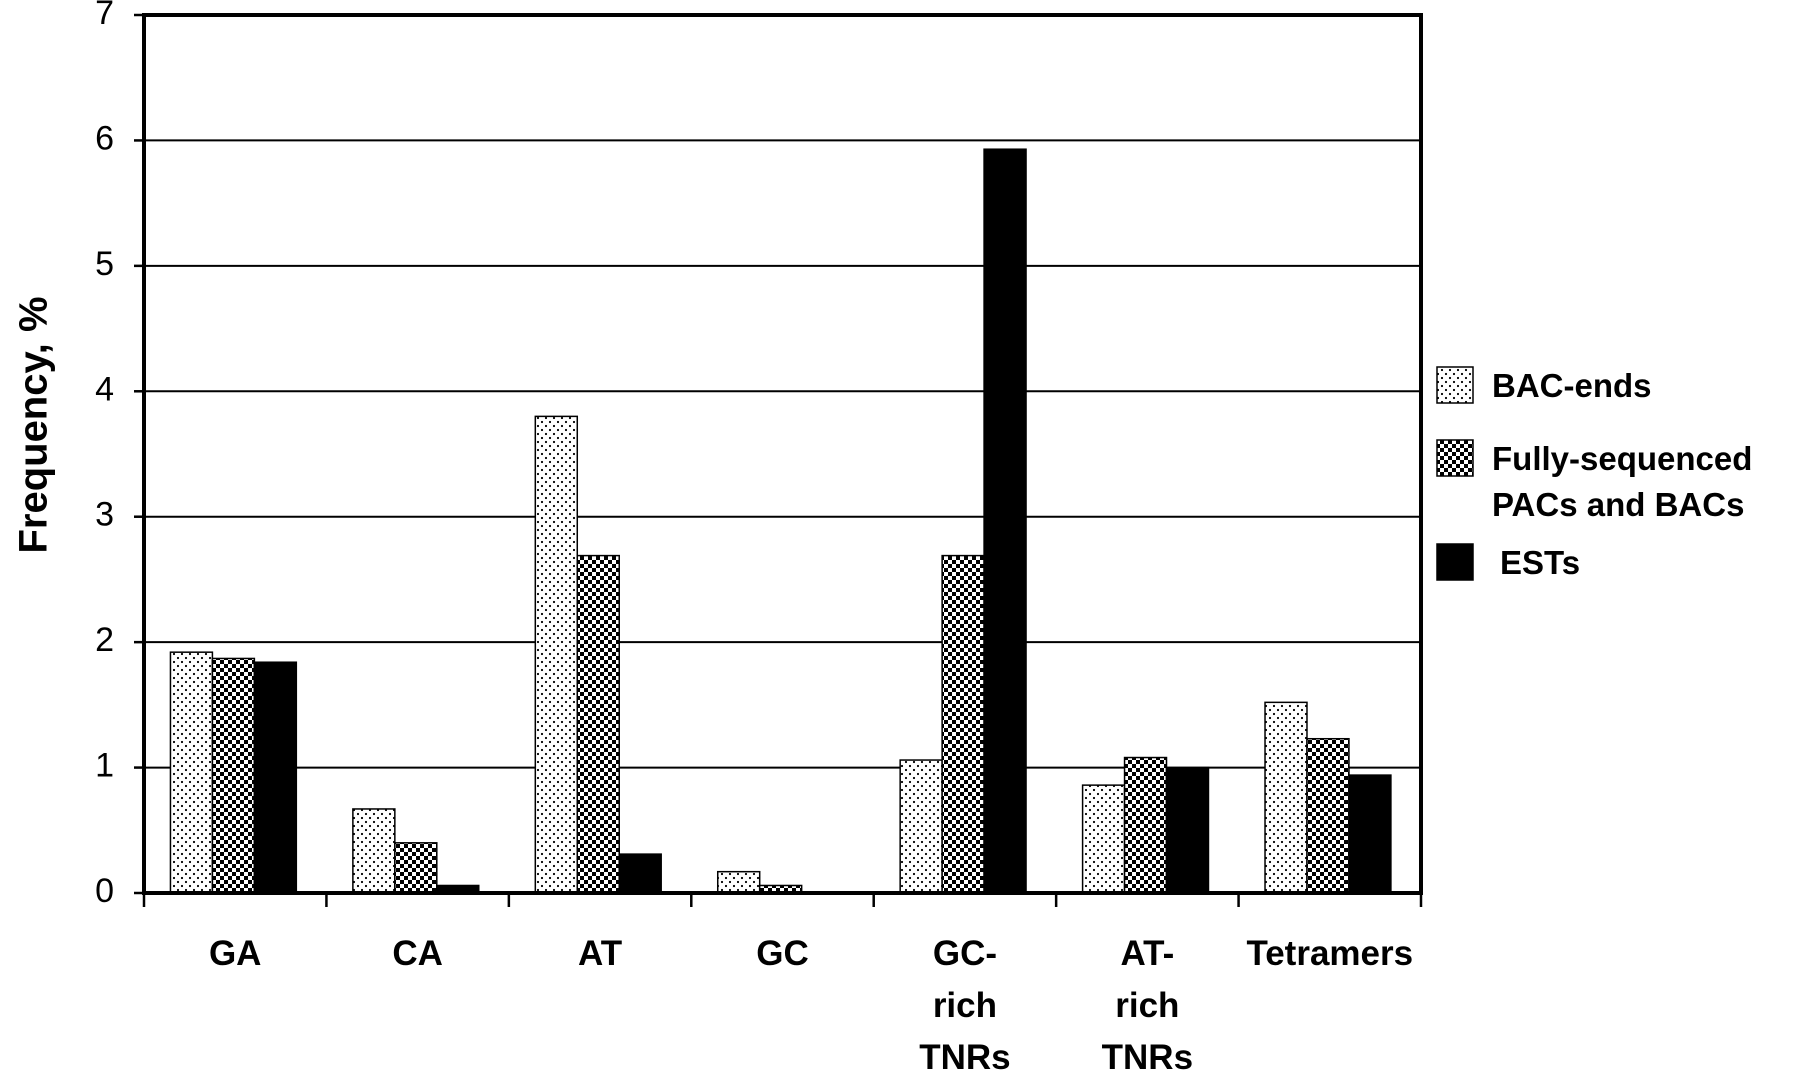  Describe the element at coordinates (417, 953) in the screenshot. I see `x-tick-label: CA` at that location.